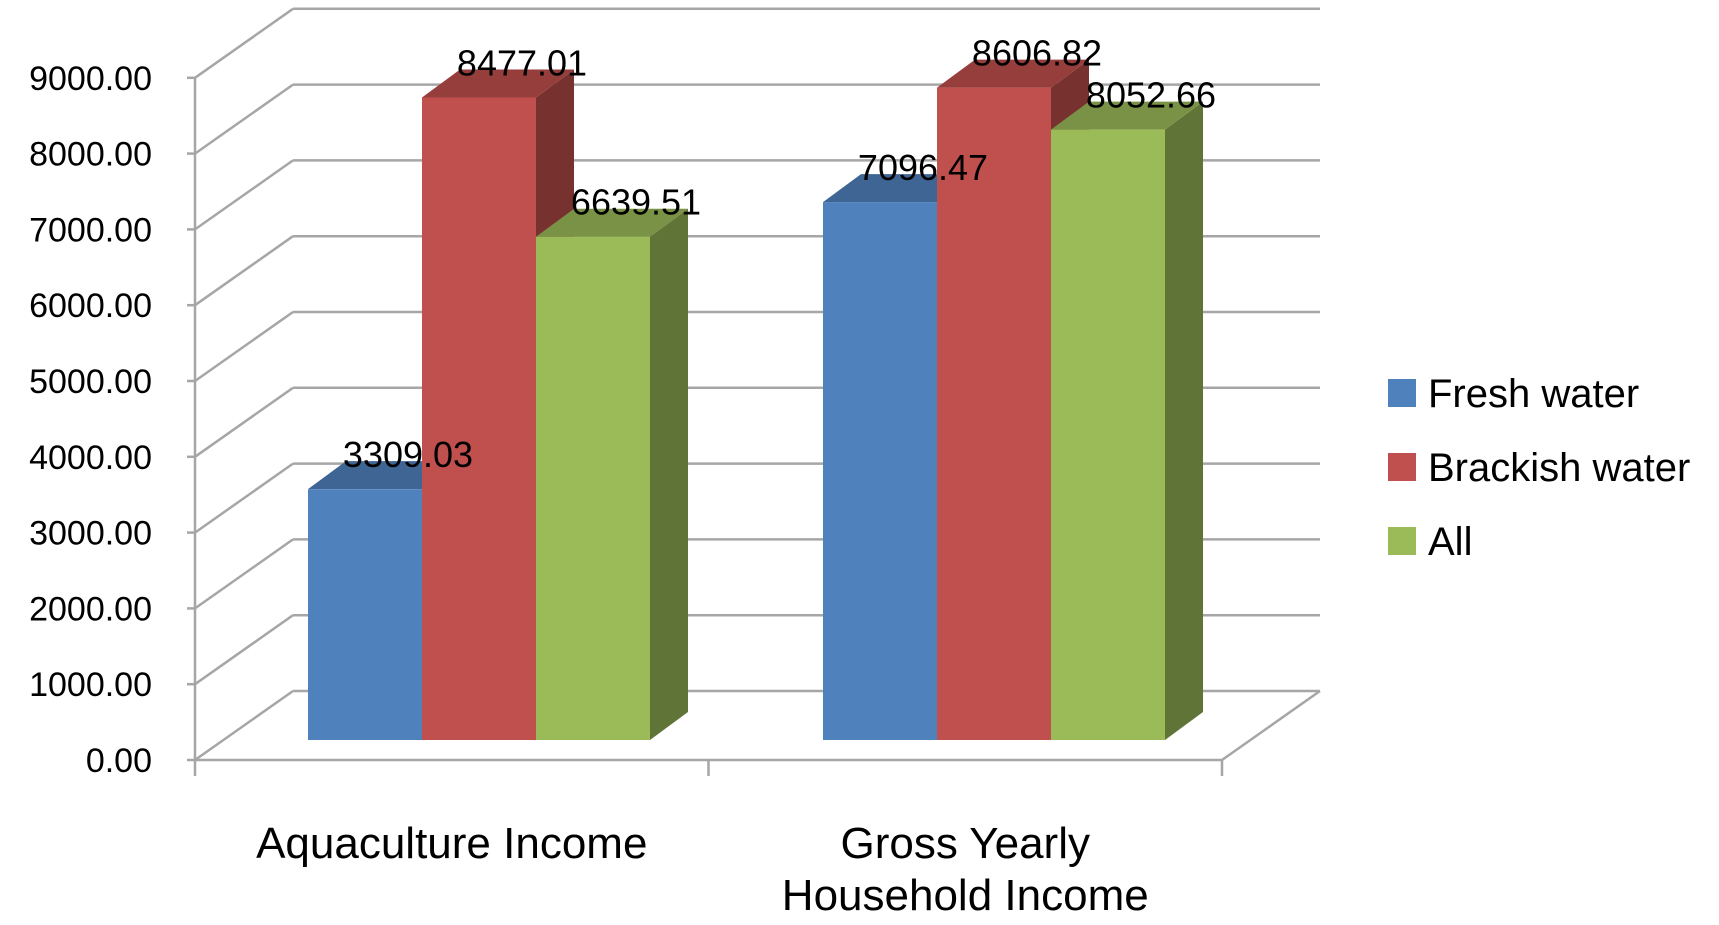 The height and width of the screenshot is (925, 1719). I want to click on y-tick-label: 3000.00, so click(90, 534).